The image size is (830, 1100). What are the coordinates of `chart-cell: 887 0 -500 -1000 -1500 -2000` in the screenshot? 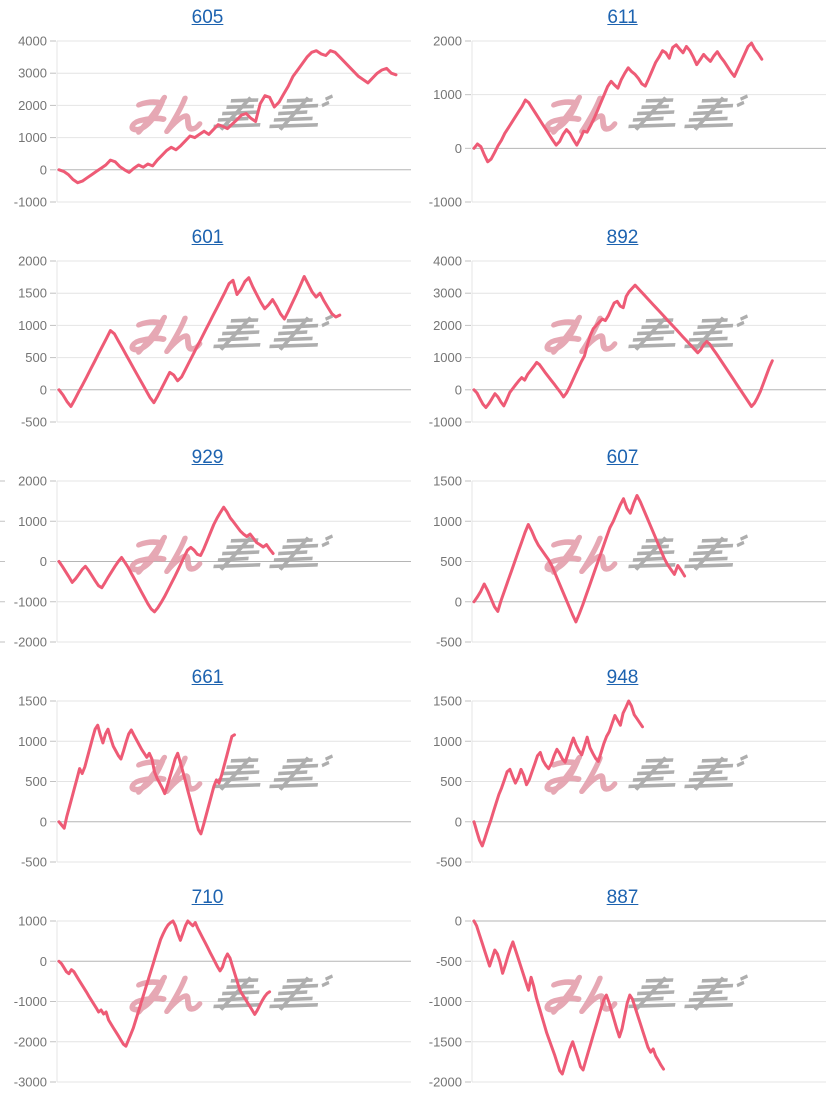 It's located at (622, 990).